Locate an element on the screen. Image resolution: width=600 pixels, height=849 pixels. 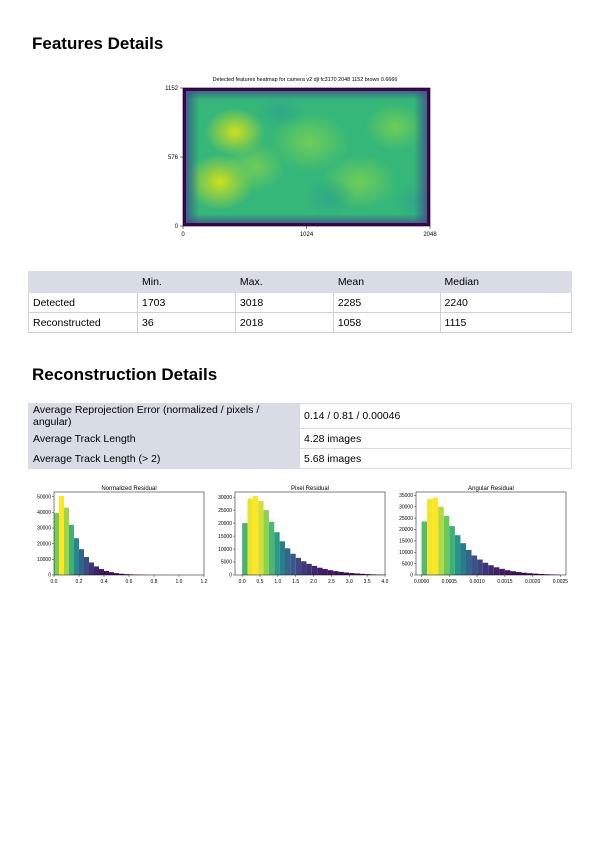
x-tick-label: 0.0020 is located at coordinates (533, 582).